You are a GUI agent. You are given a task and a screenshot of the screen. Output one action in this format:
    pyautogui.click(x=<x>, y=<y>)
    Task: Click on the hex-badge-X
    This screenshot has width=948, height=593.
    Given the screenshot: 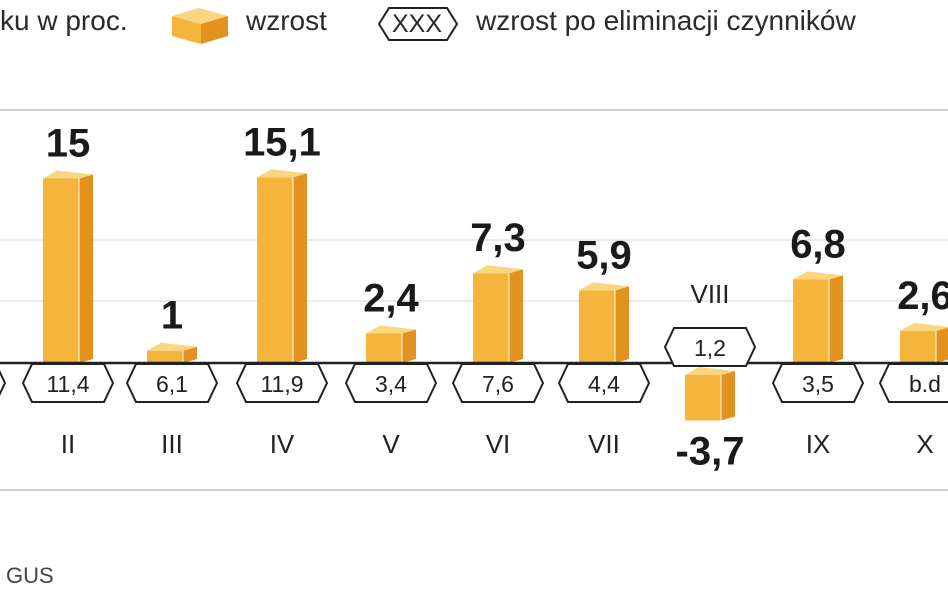 What is the action you would take?
    pyautogui.click(x=913, y=383)
    